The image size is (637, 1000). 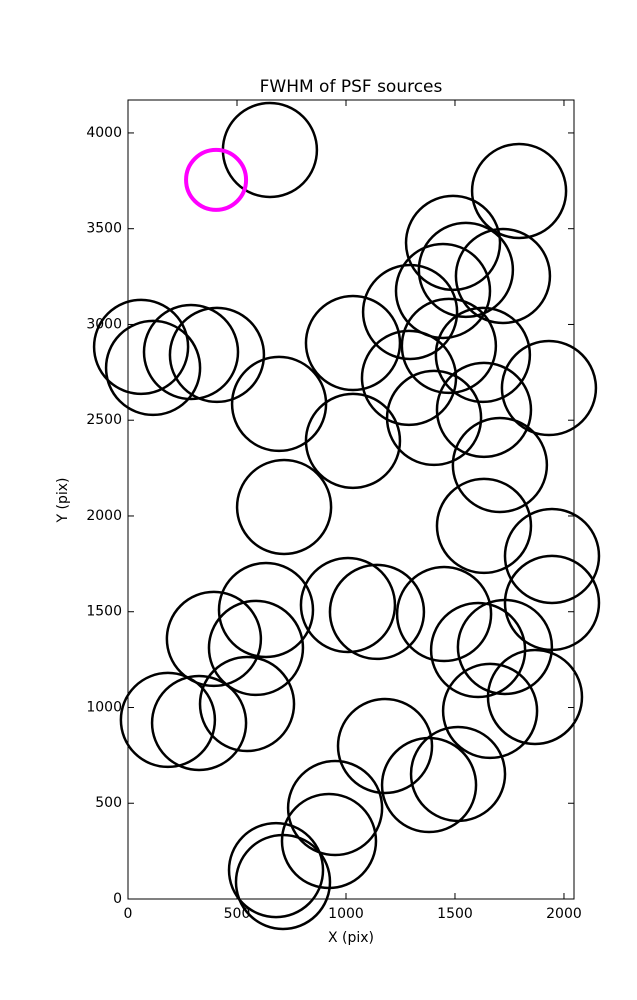 What do you see at coordinates (63, 501) in the screenshot?
I see `y-axis-label: Y (pix)` at bounding box center [63, 501].